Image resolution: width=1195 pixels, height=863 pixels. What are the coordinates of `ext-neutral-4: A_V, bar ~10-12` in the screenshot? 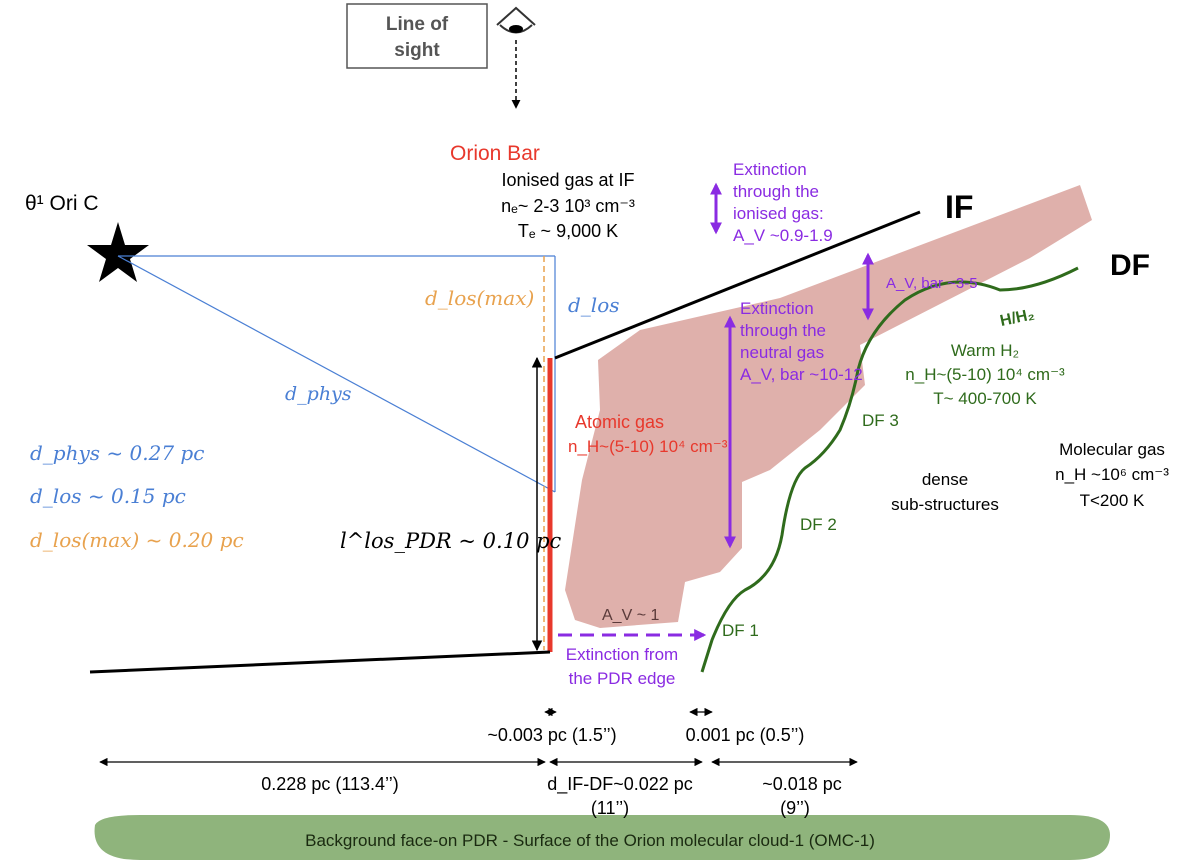 It's located at (801, 374).